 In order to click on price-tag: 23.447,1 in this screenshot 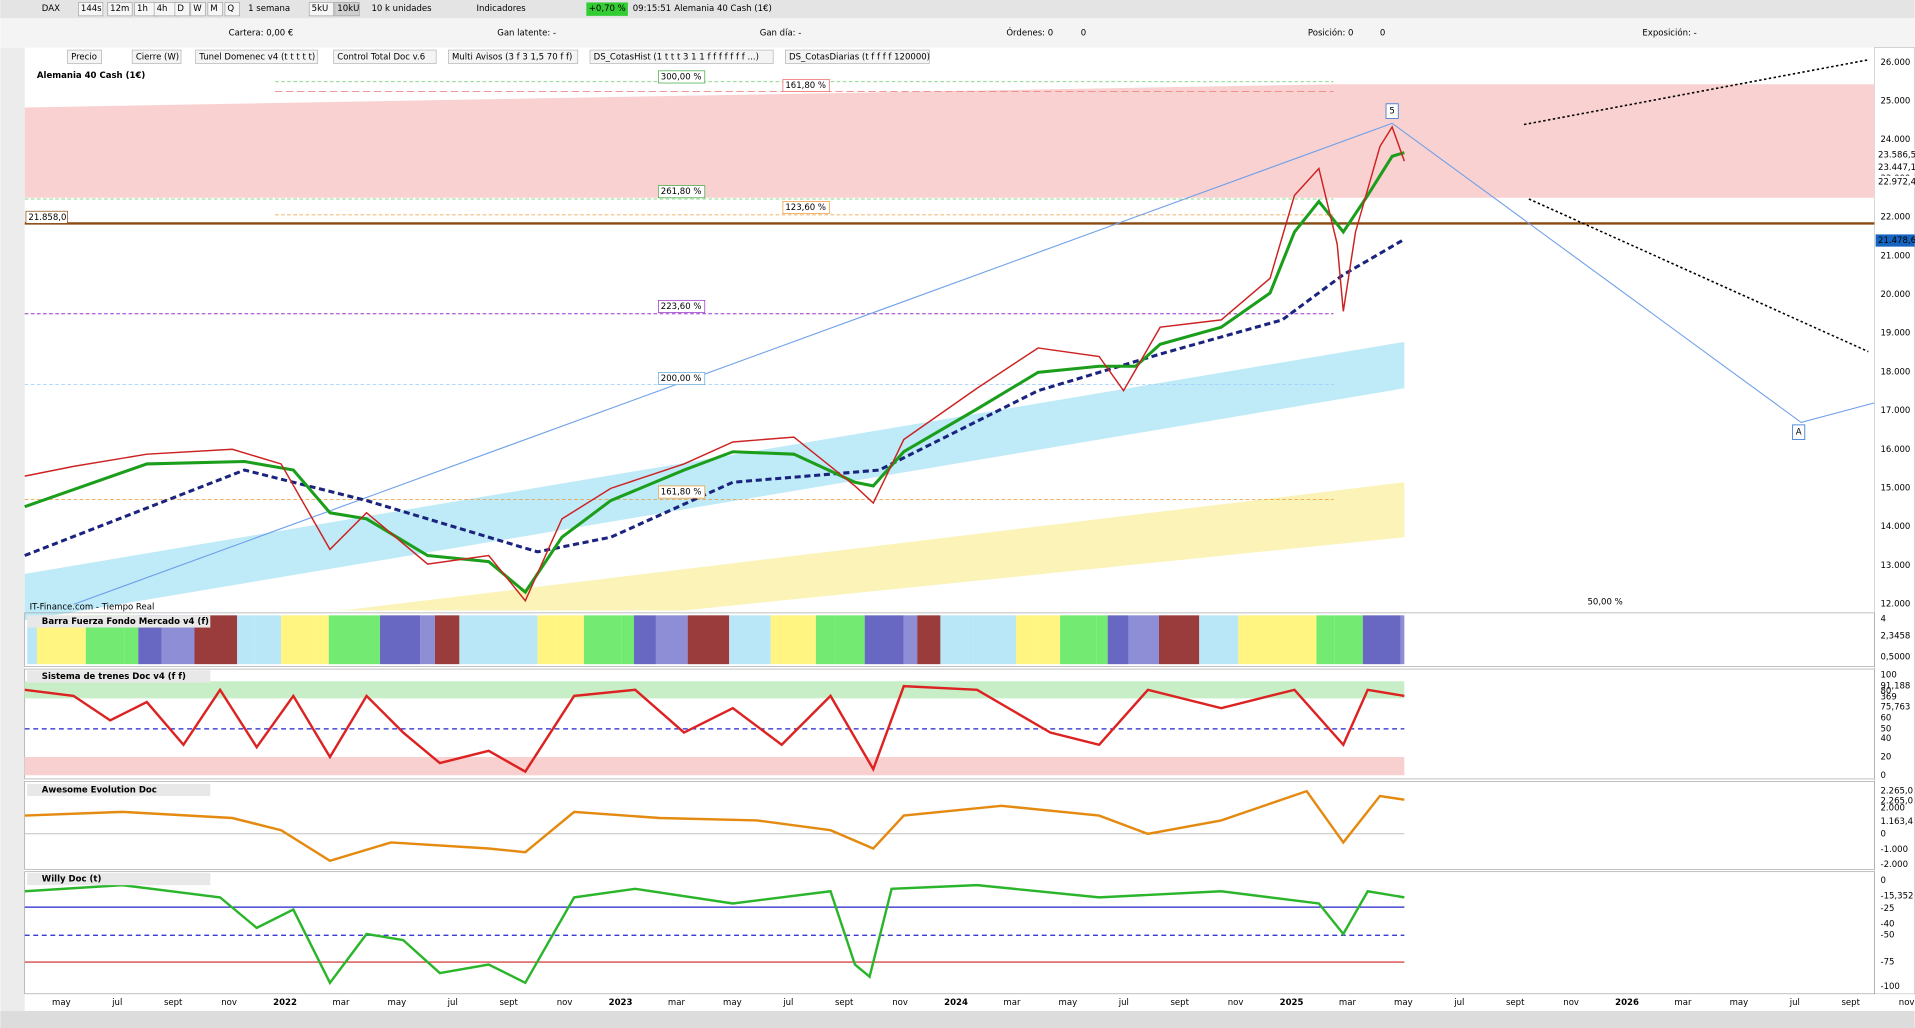, I will do `click(1896, 168)`.